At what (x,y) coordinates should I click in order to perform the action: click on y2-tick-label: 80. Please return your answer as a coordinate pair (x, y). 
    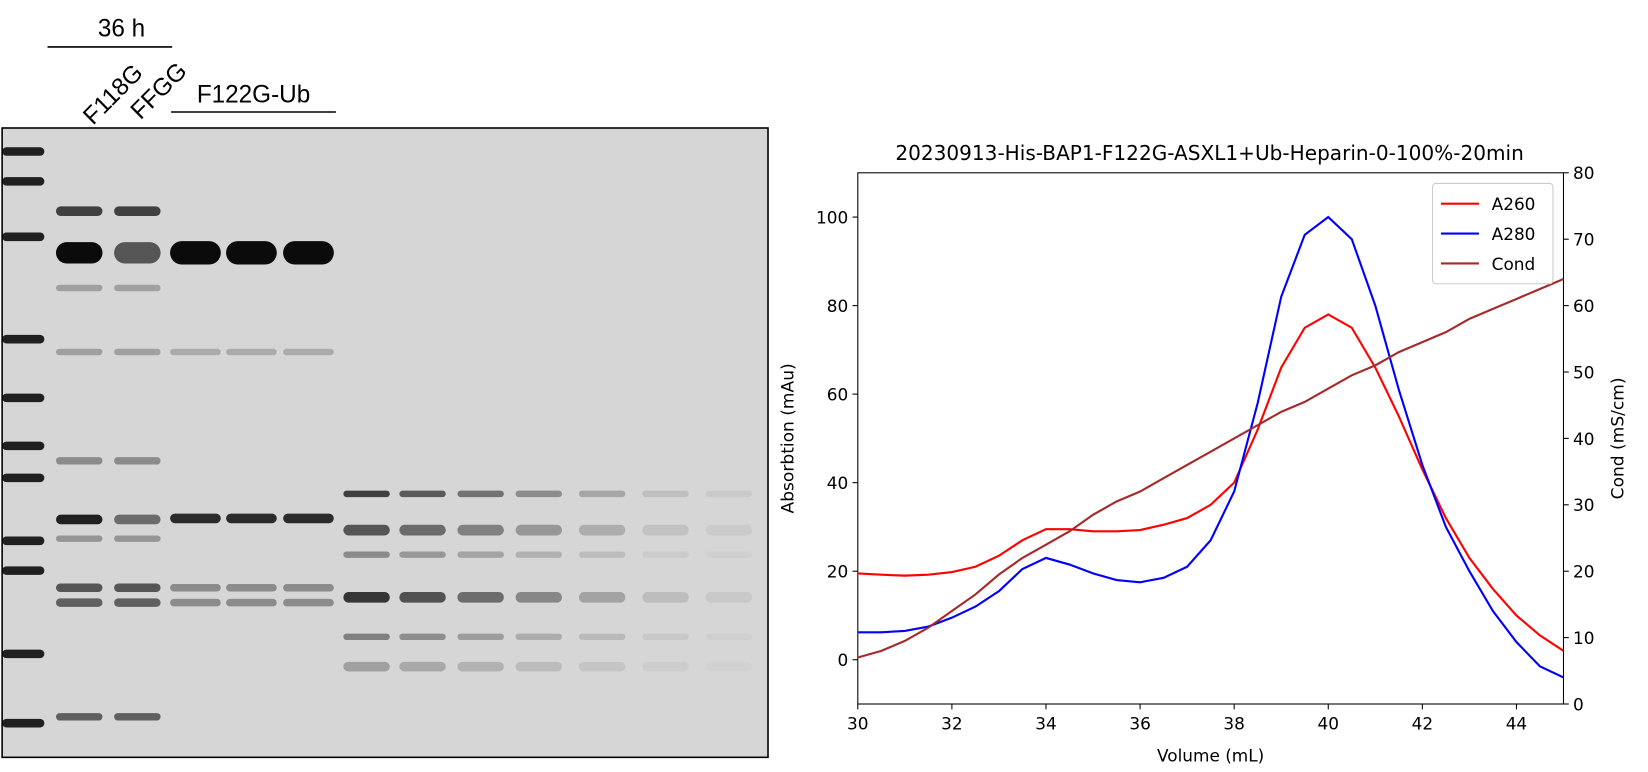
    Looking at the image, I should click on (1583, 174).